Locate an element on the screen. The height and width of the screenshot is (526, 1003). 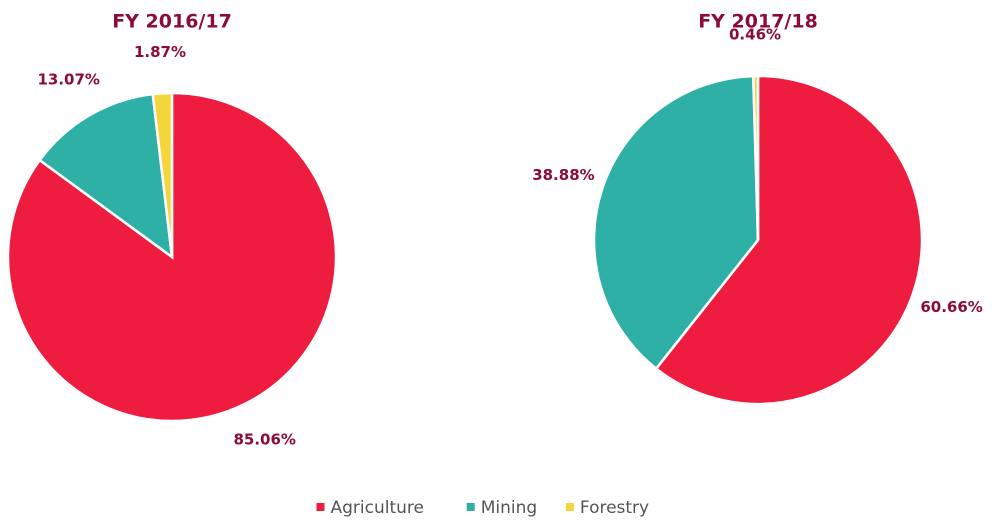
legend-label: Forestry is located at coordinates (614, 508).